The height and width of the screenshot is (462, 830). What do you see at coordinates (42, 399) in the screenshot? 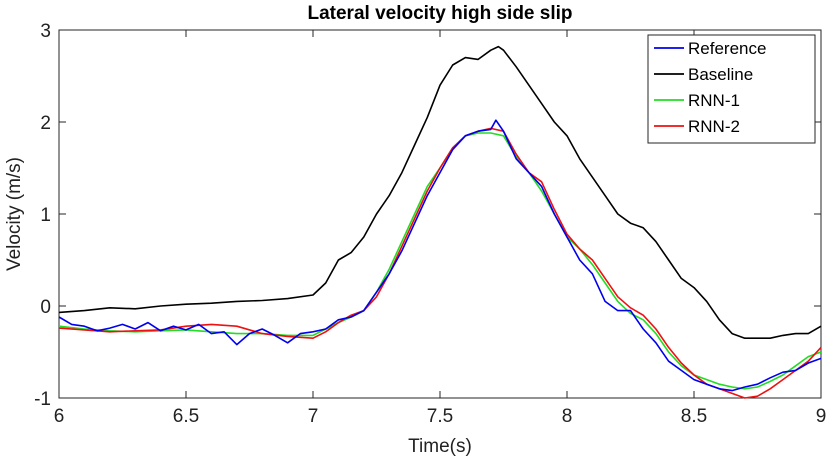
I see `y-tick-label: -1` at bounding box center [42, 399].